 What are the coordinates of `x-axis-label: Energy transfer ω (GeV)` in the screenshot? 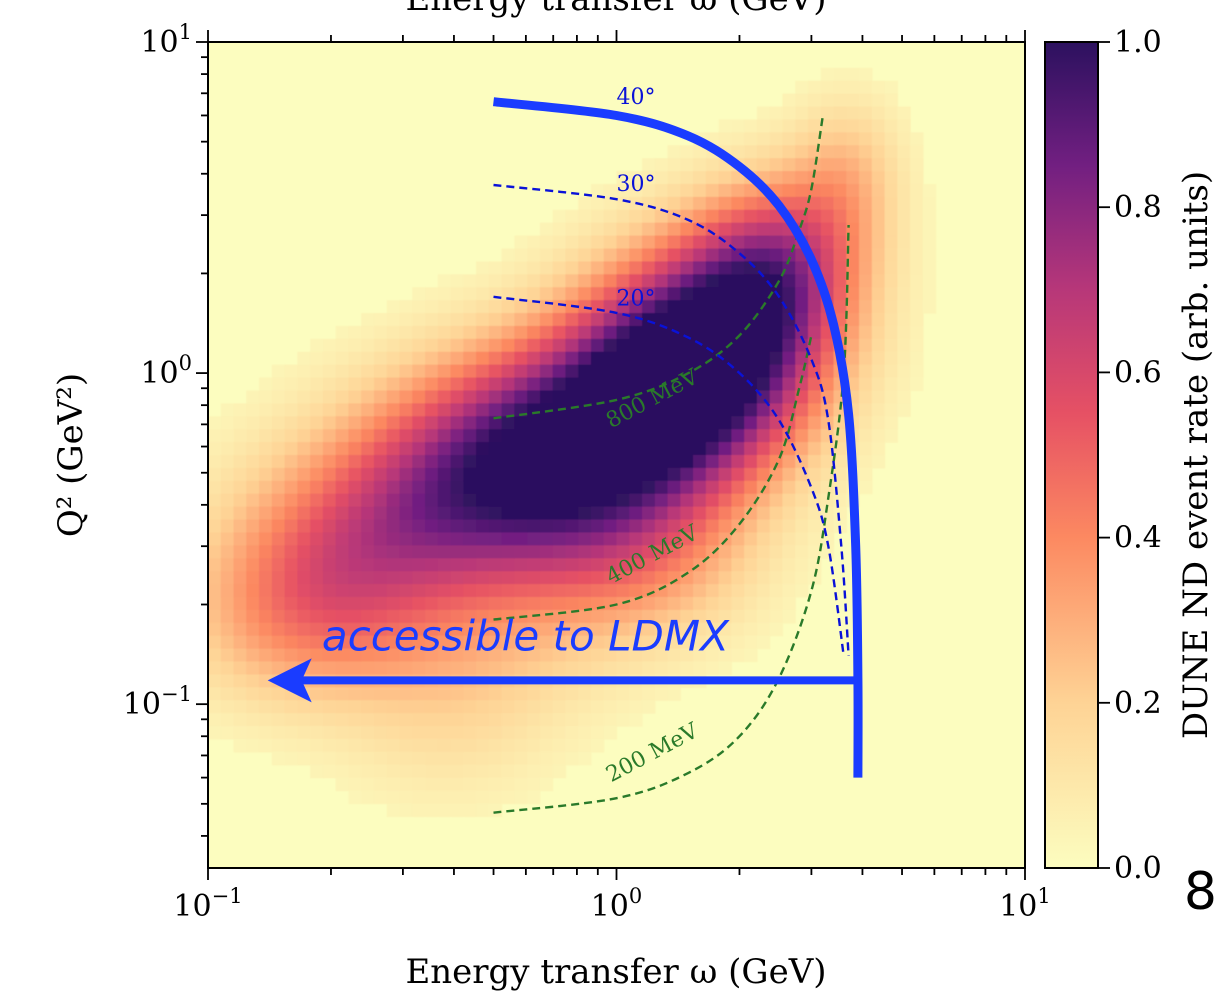 It's located at (615, 972).